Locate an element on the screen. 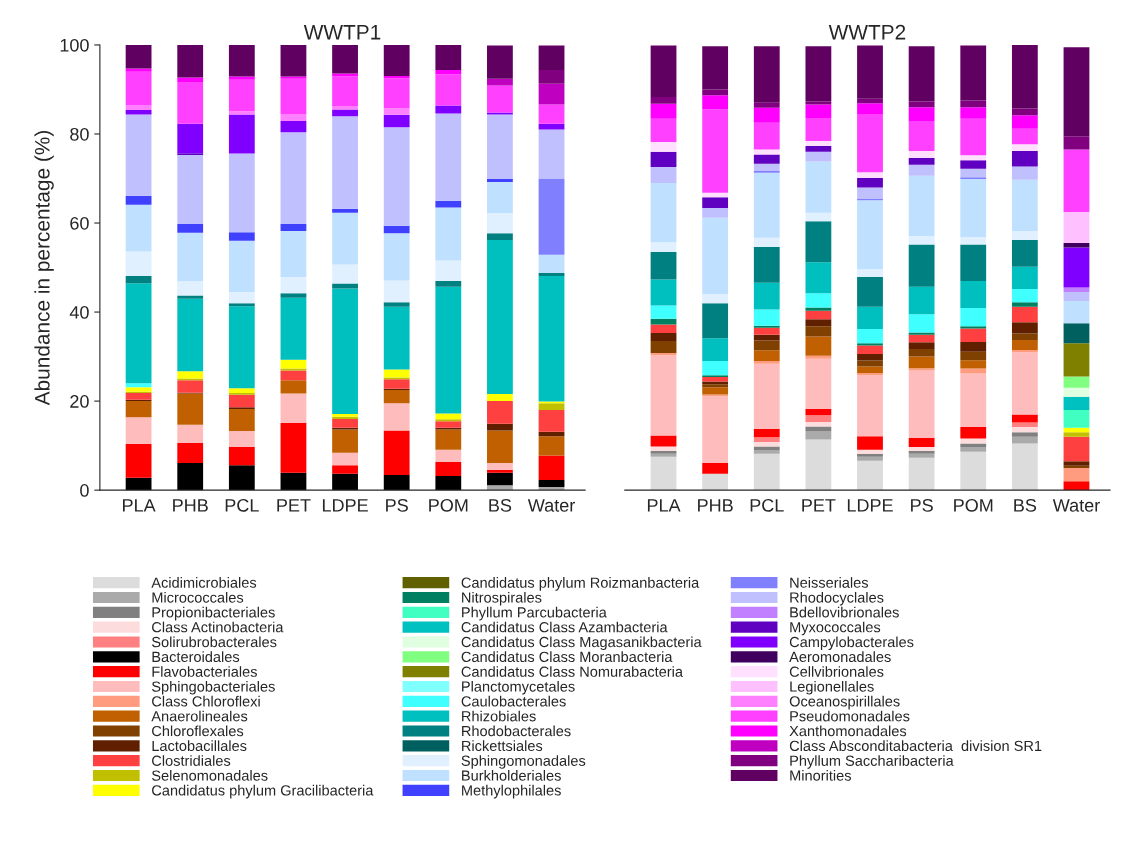  legend-label: Rhodocyclales is located at coordinates (837, 598).